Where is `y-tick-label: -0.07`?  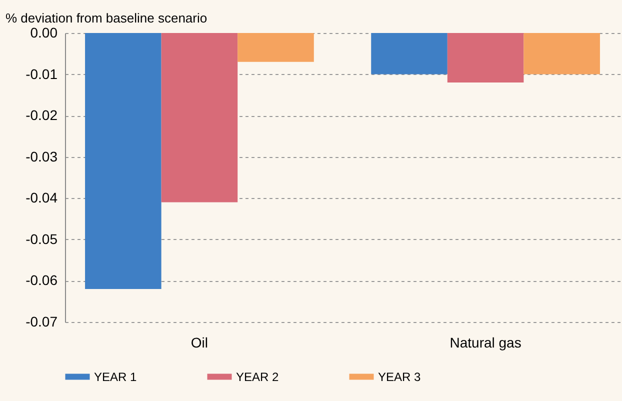 y-tick-label: -0.07 is located at coordinates (42, 322).